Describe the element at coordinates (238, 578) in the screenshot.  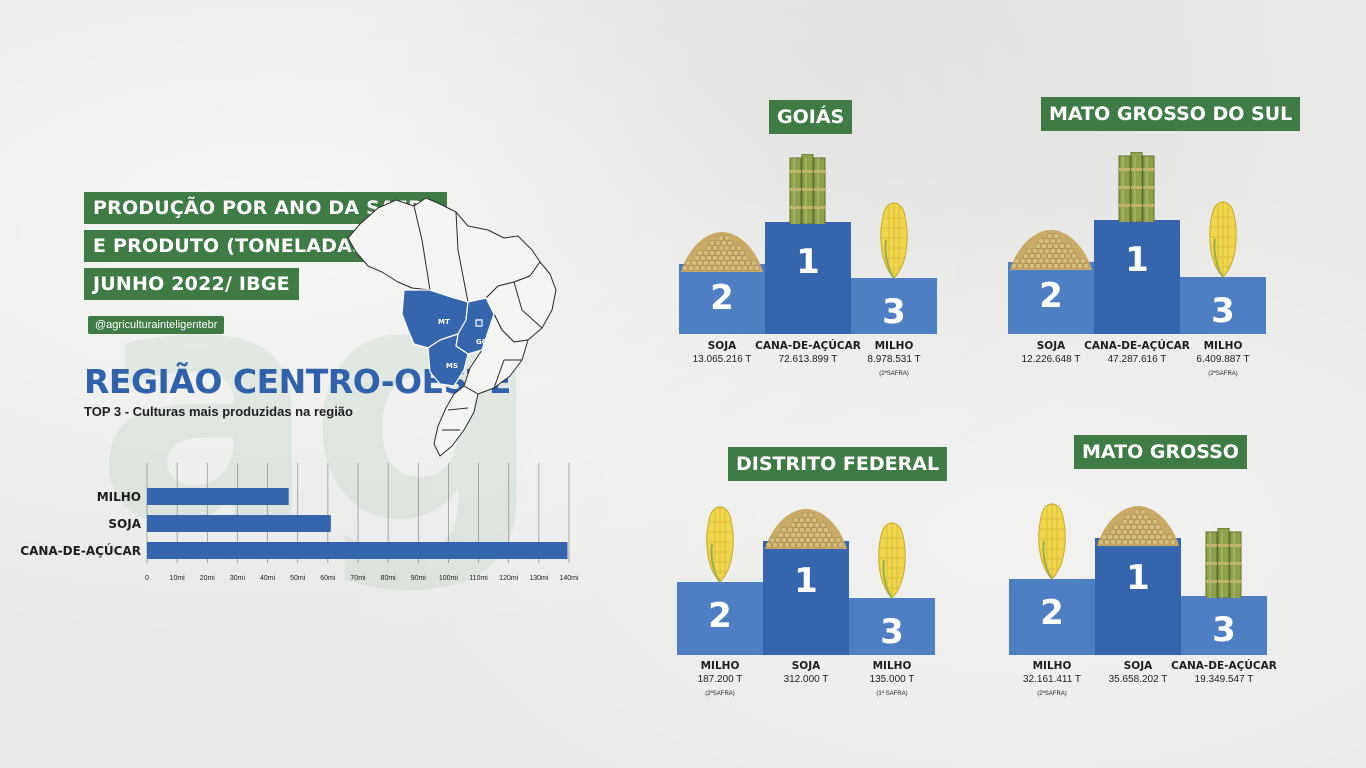
I see `x-tick-label: 30mi` at that location.